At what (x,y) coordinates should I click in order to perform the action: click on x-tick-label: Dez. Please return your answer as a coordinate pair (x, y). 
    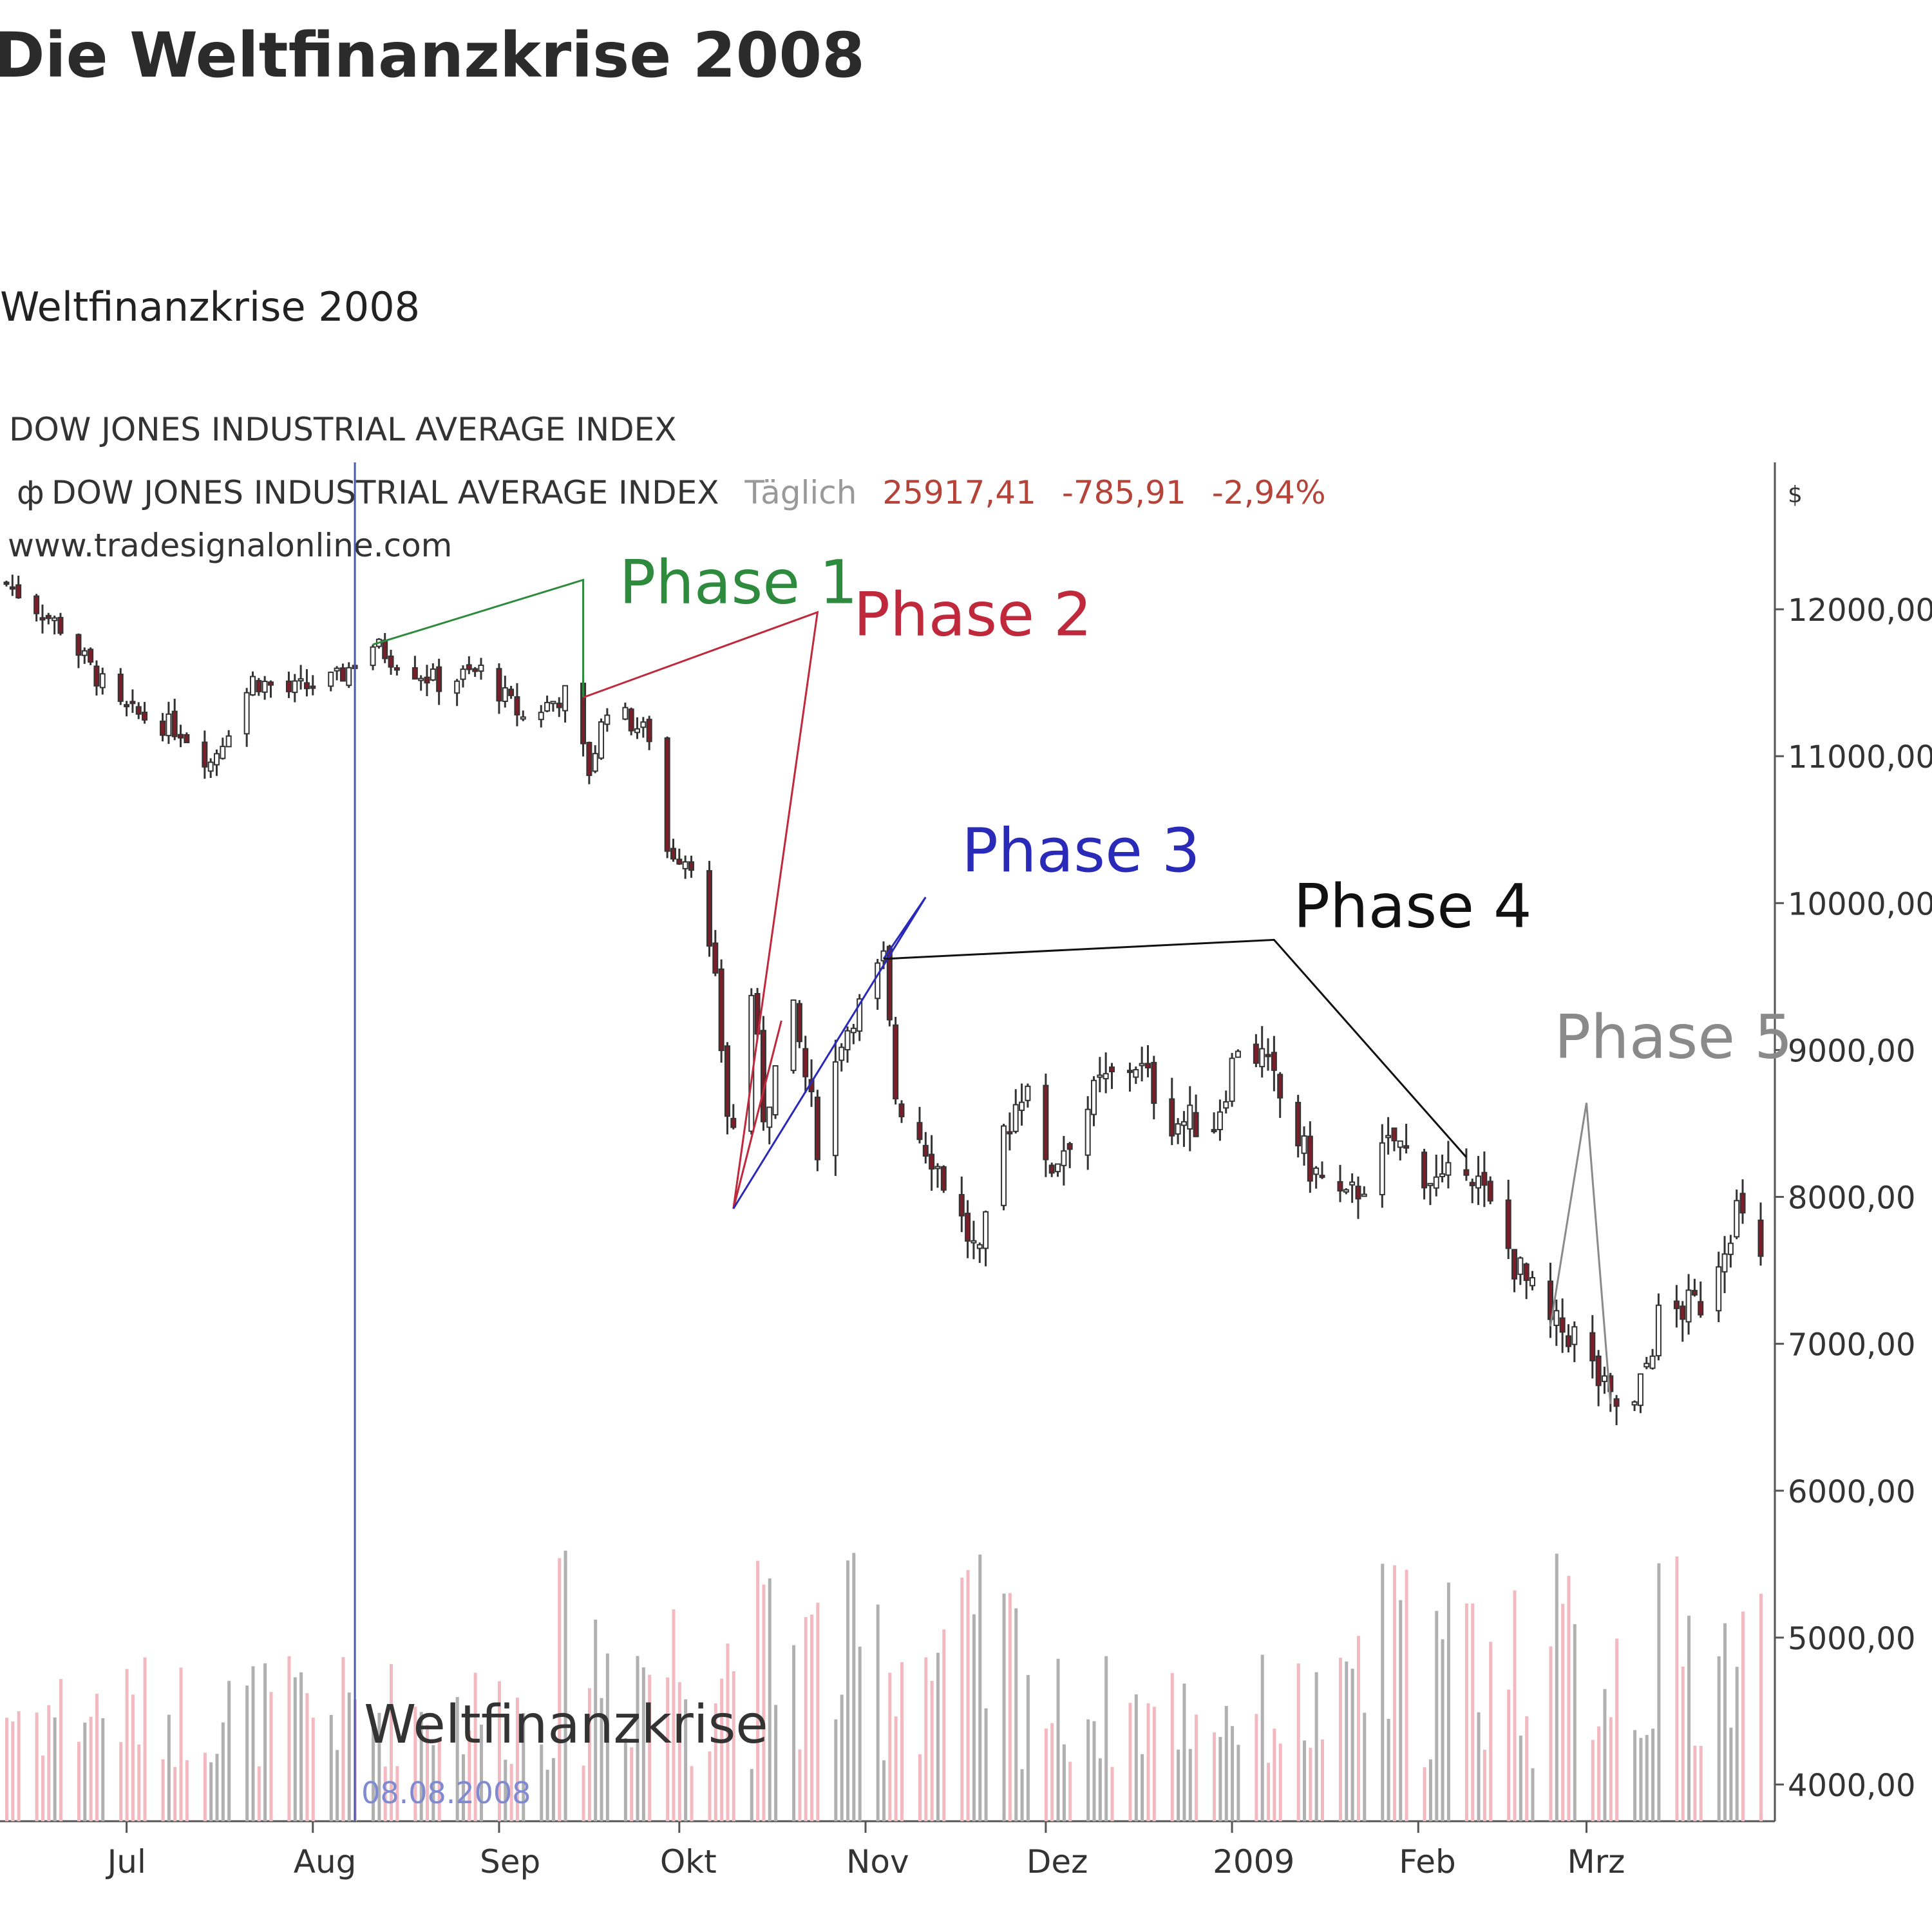
    Looking at the image, I should click on (1058, 1861).